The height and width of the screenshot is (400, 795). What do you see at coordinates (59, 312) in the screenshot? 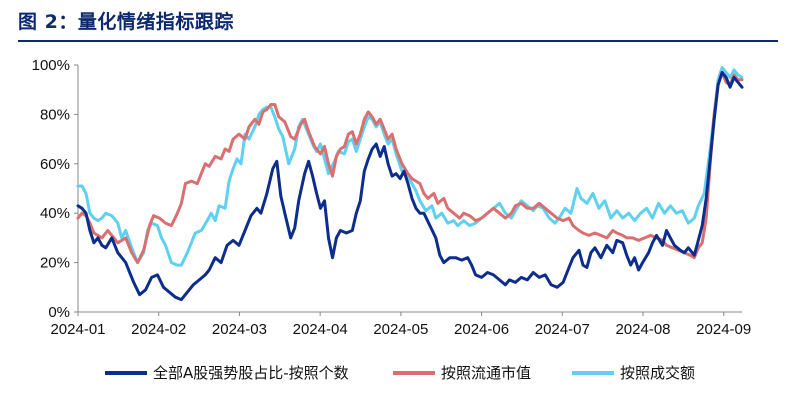
I see `y-tick-label: 0%` at bounding box center [59, 312].